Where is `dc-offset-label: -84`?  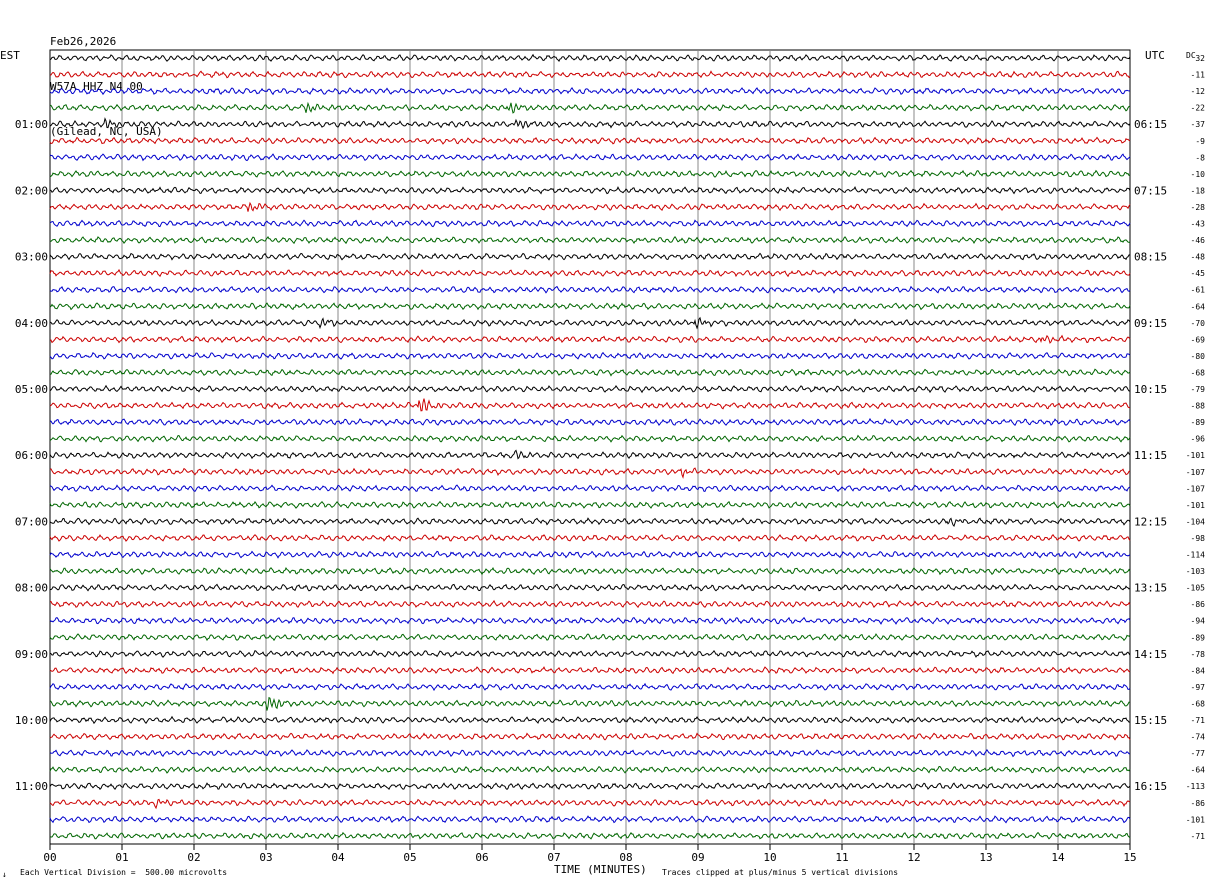
dc-offset-label: -84 is located at coordinates (1198, 670).